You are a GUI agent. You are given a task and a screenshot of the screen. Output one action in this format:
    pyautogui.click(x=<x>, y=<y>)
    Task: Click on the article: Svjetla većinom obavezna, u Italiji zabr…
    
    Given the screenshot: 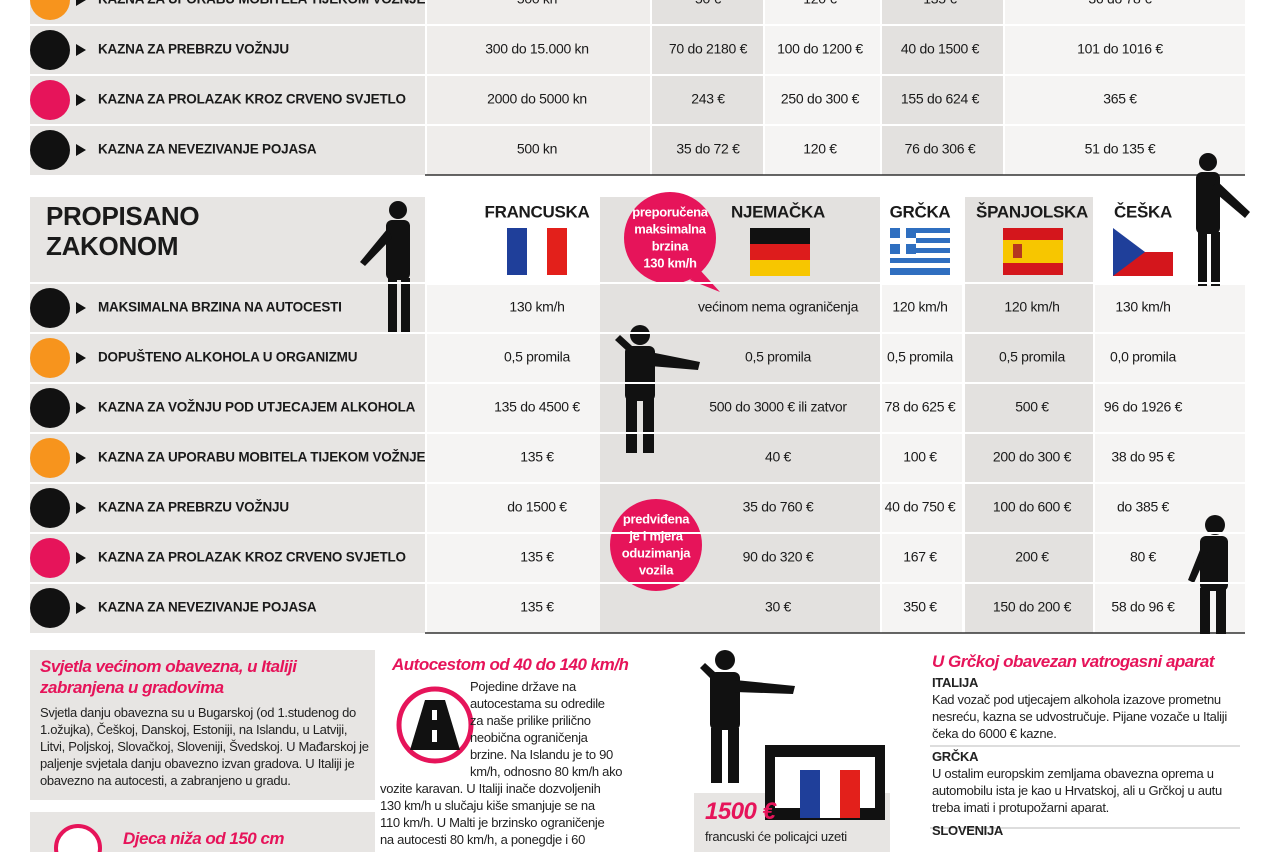 What is the action you would take?
    pyautogui.click(x=205, y=722)
    